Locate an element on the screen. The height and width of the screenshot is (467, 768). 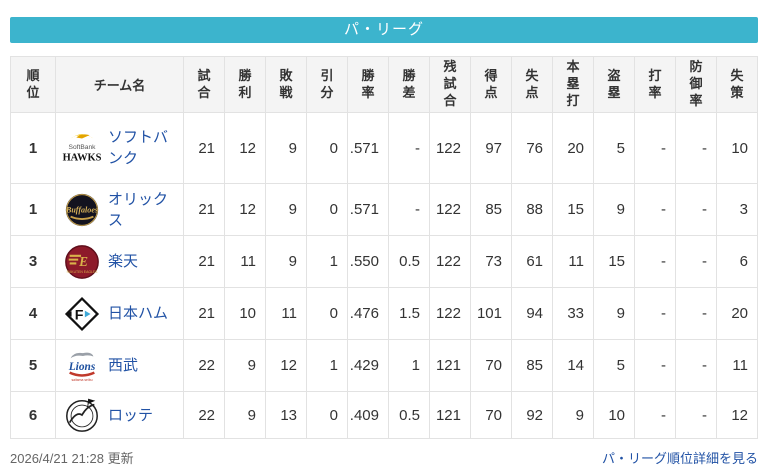
homeruns-cell: 14 is located at coordinates (573, 365).